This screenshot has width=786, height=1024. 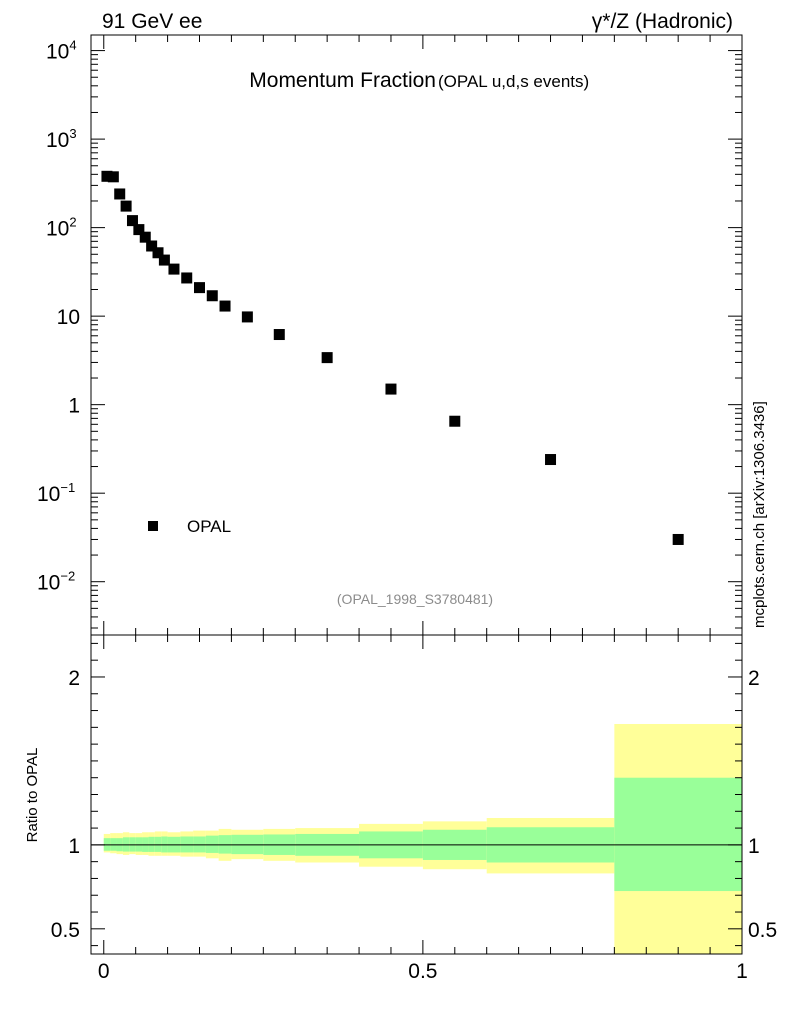 I want to click on y-tick-label: 10⁻², so click(x=56, y=582).